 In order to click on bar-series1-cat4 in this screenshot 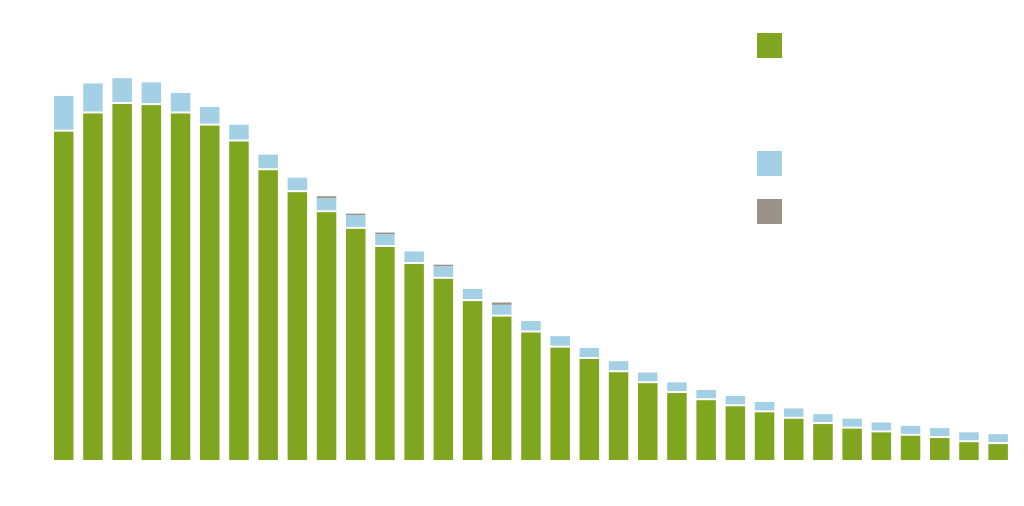, I will do `click(151, 283)`.